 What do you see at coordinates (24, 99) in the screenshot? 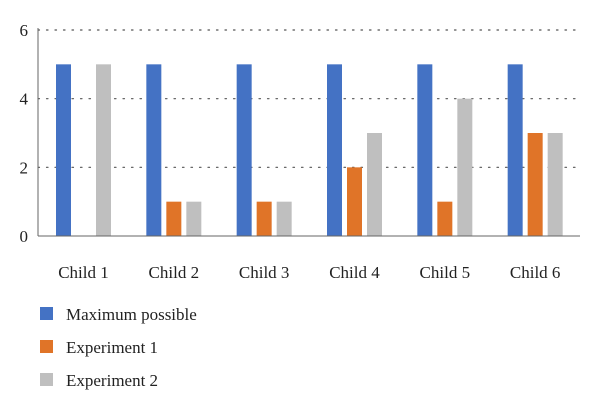
I see `y-tick-label: 4` at bounding box center [24, 99].